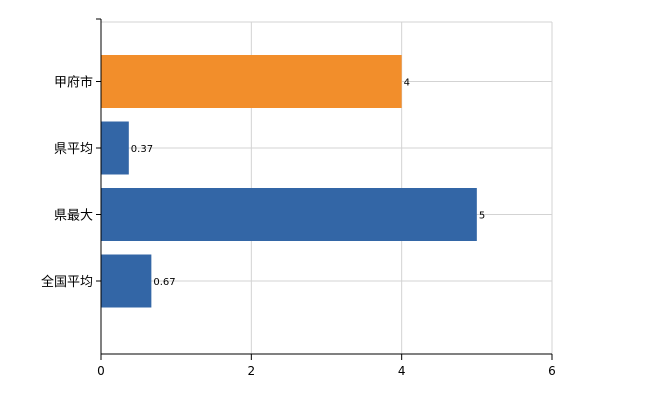 This screenshot has height=400, width=650. I want to click on category-label: 甲府市, so click(73, 83).